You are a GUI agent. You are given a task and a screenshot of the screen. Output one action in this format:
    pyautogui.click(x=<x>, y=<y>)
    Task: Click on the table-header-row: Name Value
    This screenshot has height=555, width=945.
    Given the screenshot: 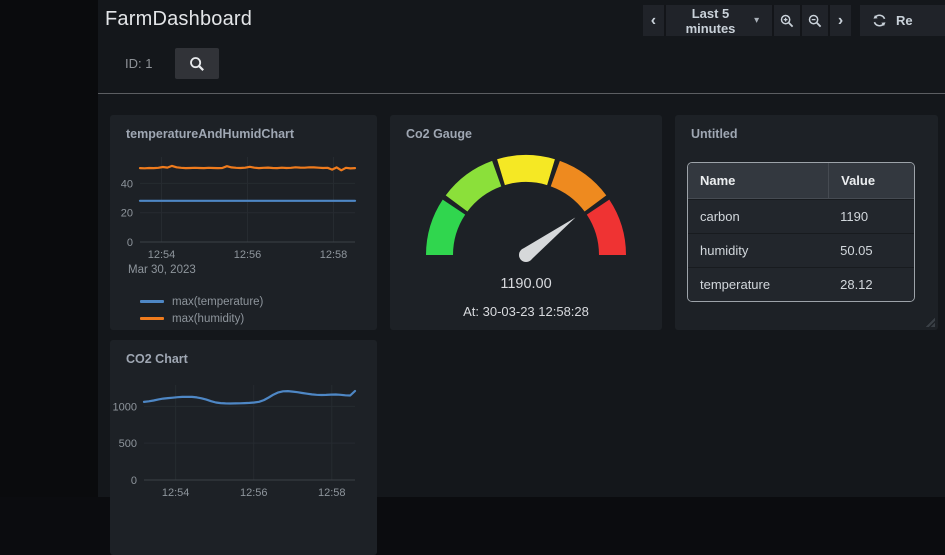 What is the action you would take?
    pyautogui.click(x=801, y=181)
    